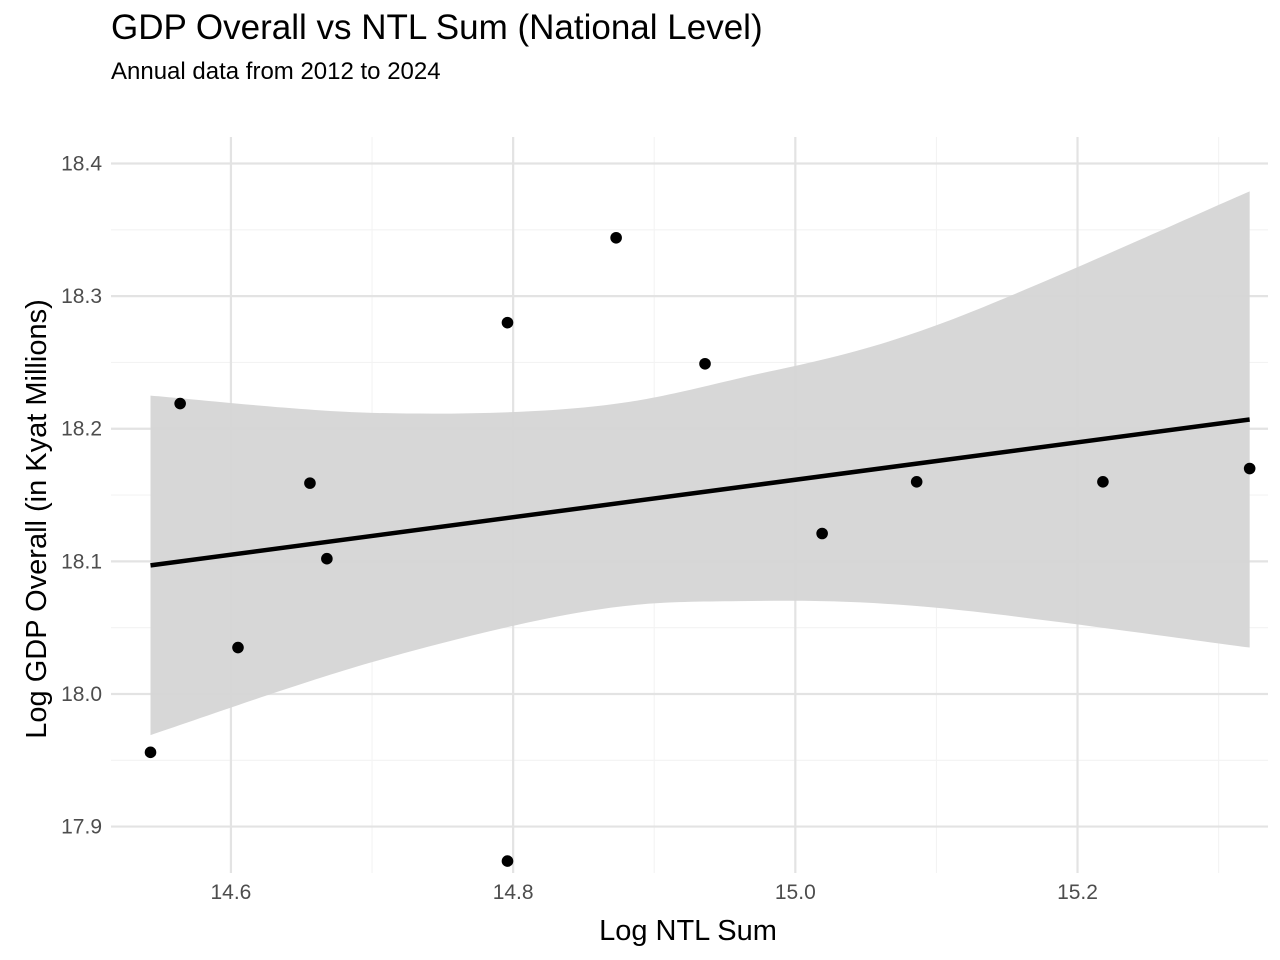 Image resolution: width=1280 pixels, height=960 pixels. I want to click on regression-line-layer, so click(700, 492).